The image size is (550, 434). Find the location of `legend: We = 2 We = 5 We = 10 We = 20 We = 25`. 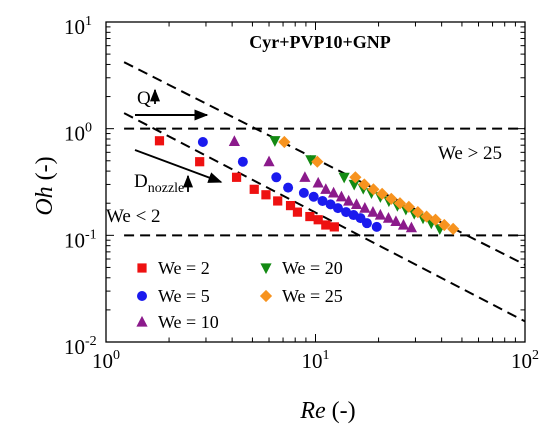

legend: We = 2 We = 5 We = 10 We = 20 We = 25 is located at coordinates (239, 295).